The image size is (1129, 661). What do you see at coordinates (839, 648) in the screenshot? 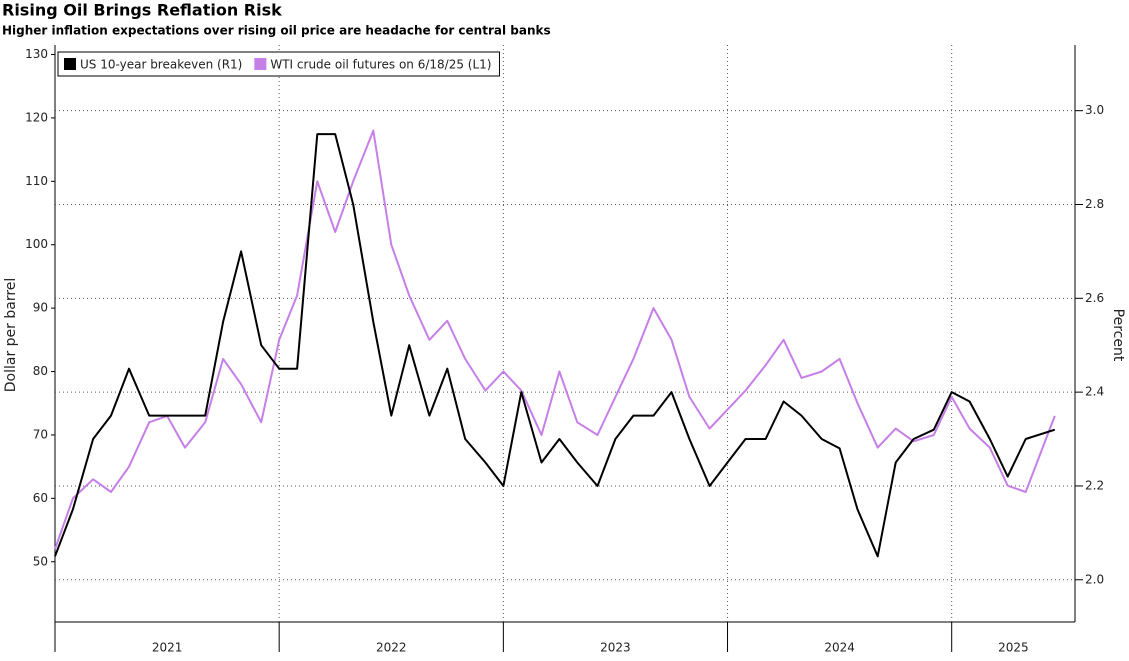
I see `x-tick-label: 2024` at bounding box center [839, 648].